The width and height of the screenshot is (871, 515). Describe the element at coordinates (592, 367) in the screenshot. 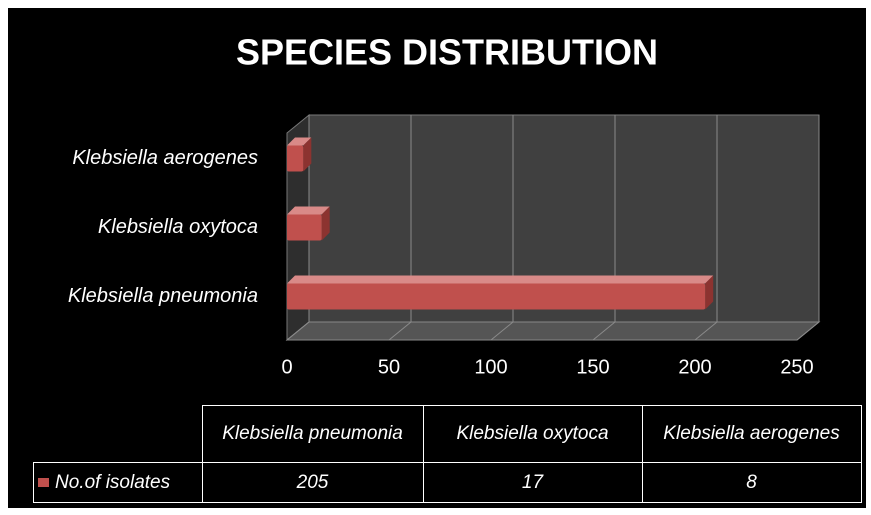

I see `x-tick-label: 150` at that location.